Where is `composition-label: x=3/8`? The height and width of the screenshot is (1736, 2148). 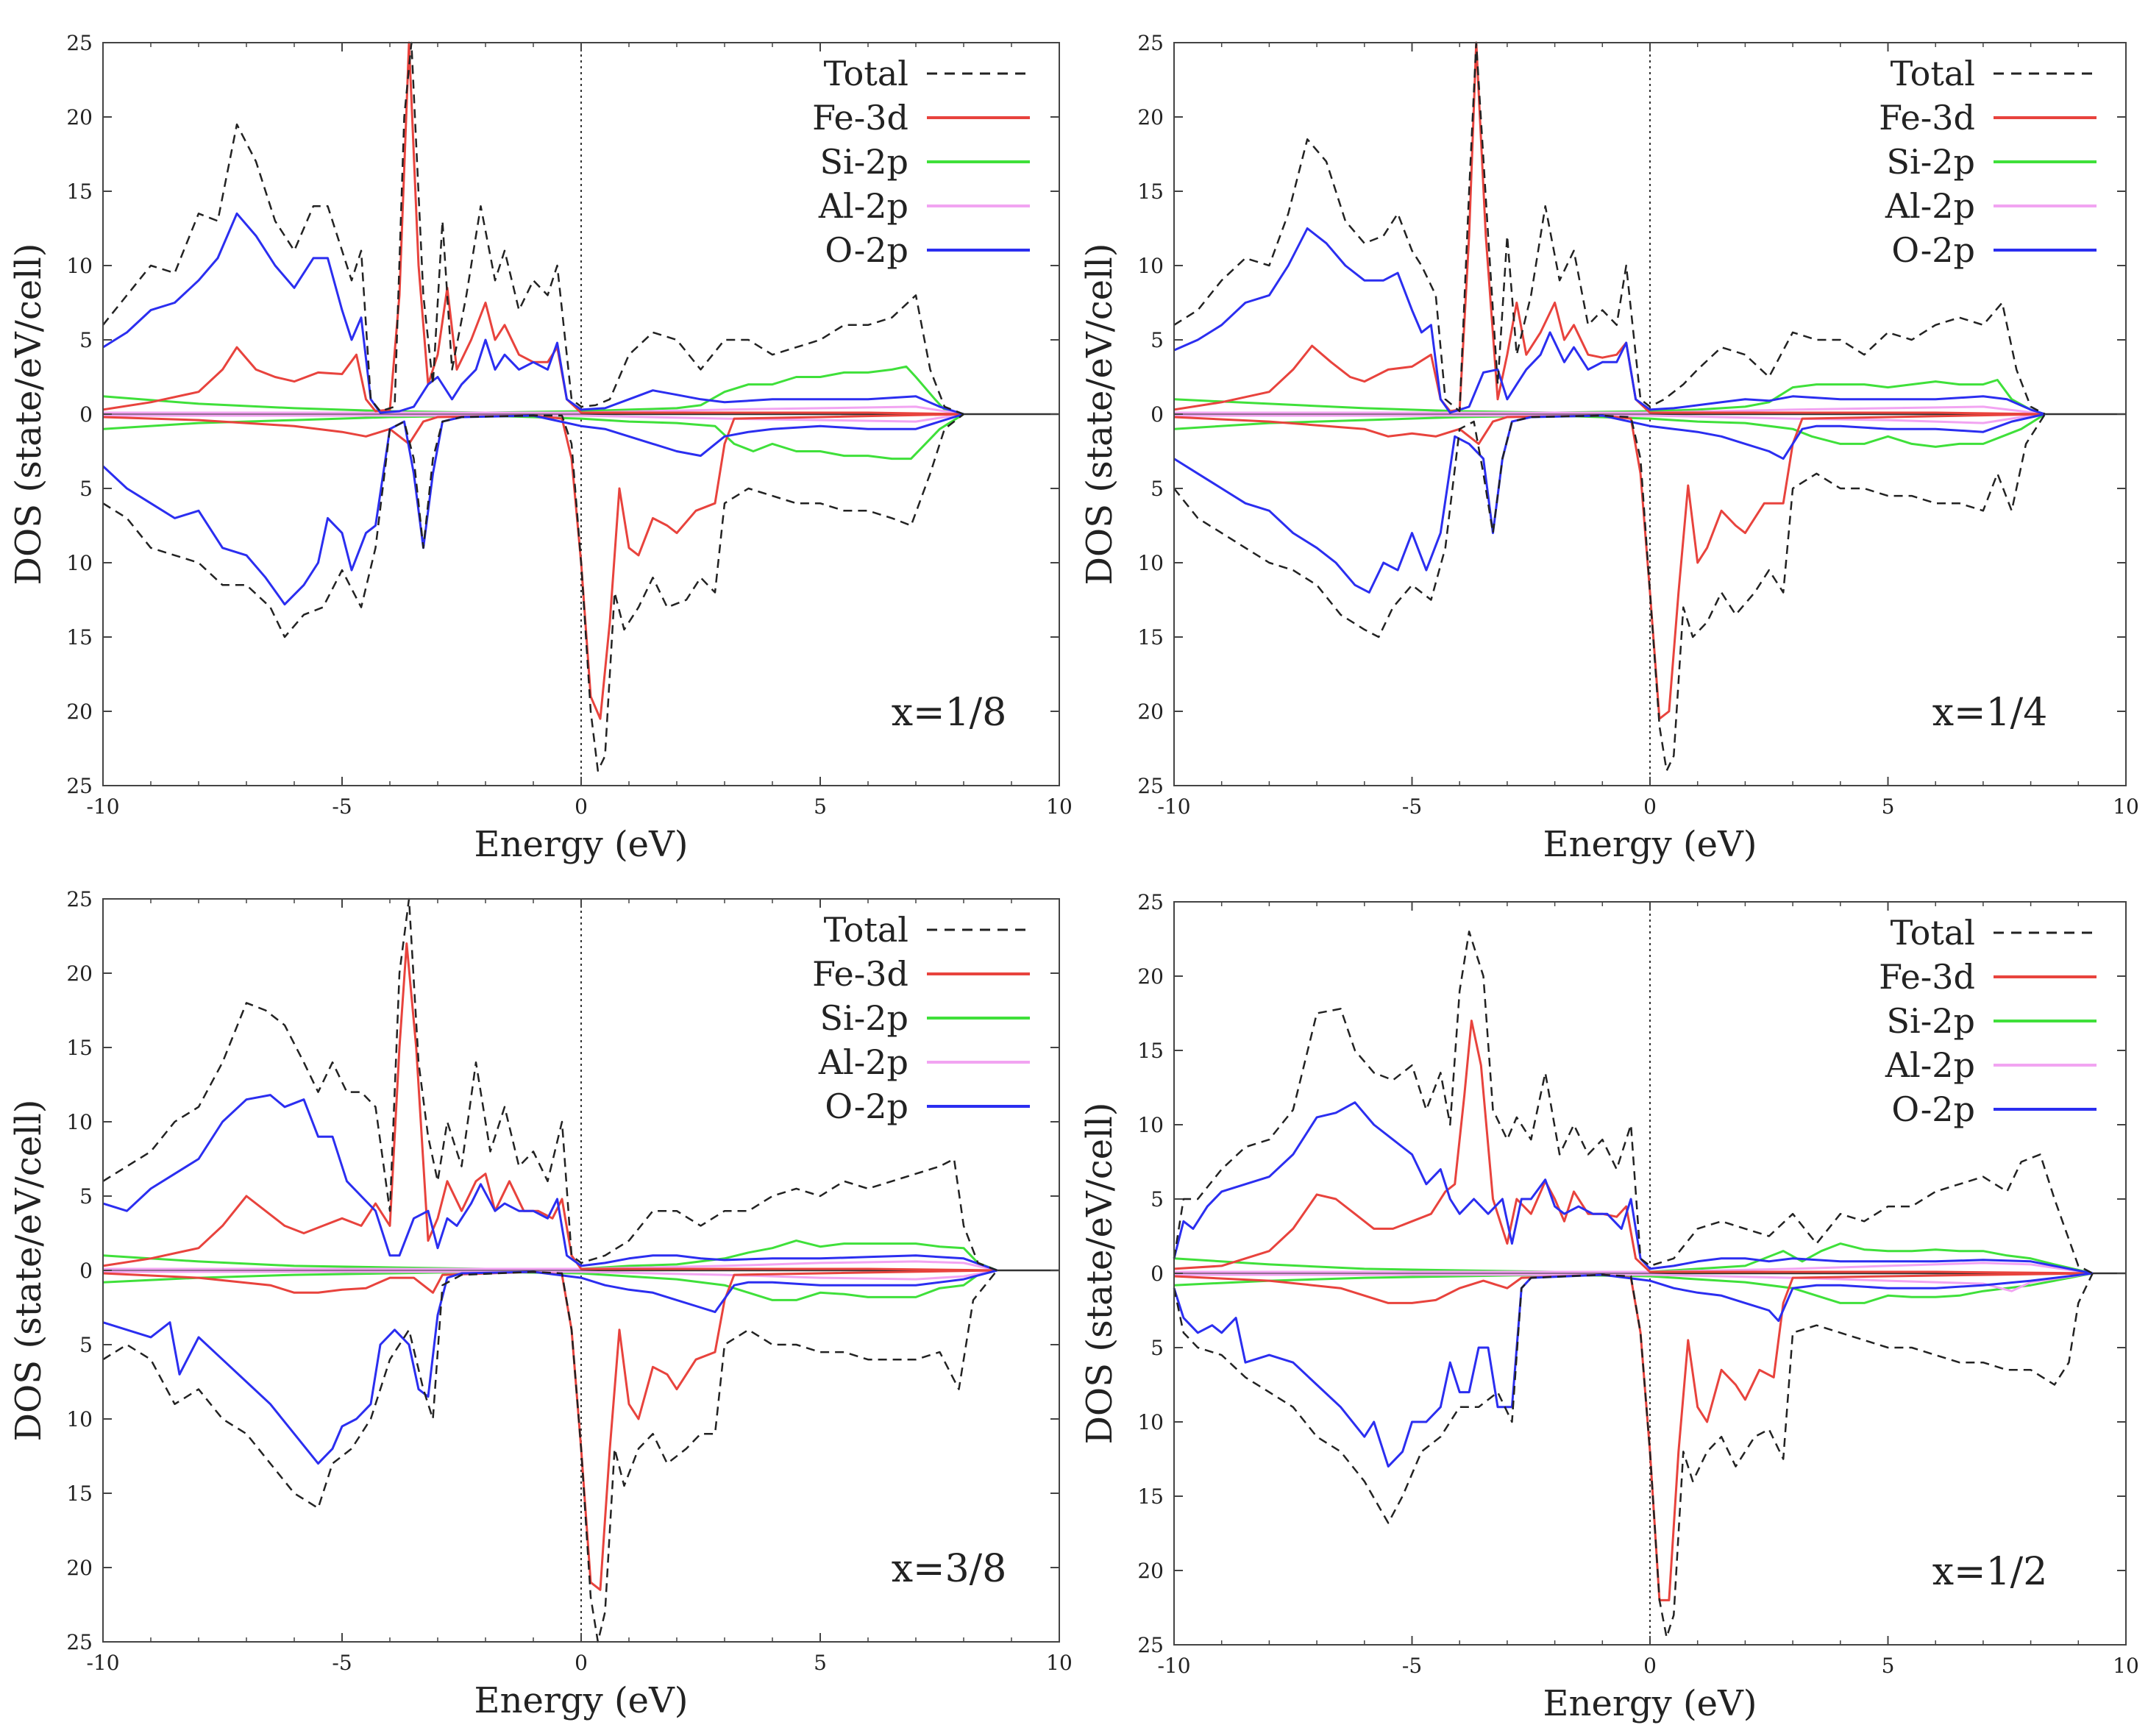
composition-label: x=3/8 is located at coordinates (950, 1569).